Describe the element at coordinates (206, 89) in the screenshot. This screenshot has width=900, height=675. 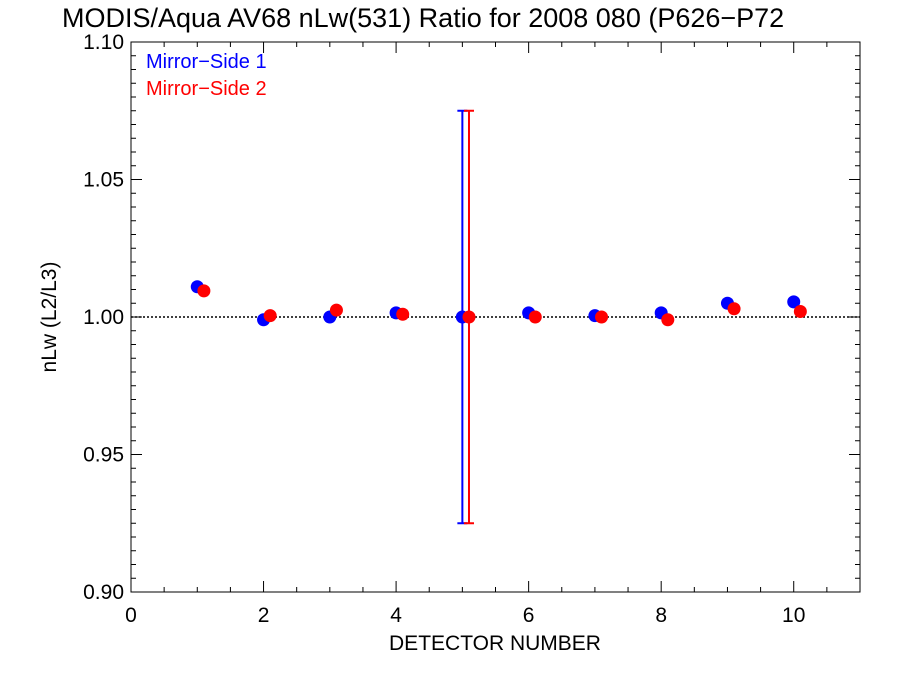
I see `legend-entry-mirror-side-2: Mirror−Side 2` at that location.